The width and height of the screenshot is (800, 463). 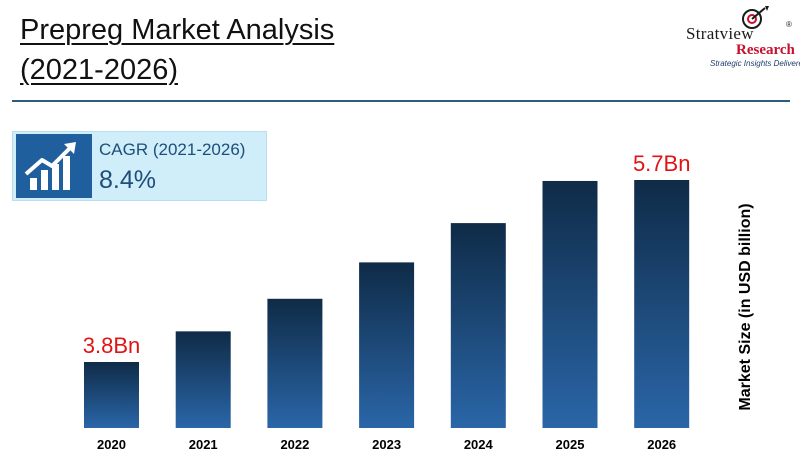 What do you see at coordinates (112, 345) in the screenshot?
I see `data-label-2020: 3.8Bn` at bounding box center [112, 345].